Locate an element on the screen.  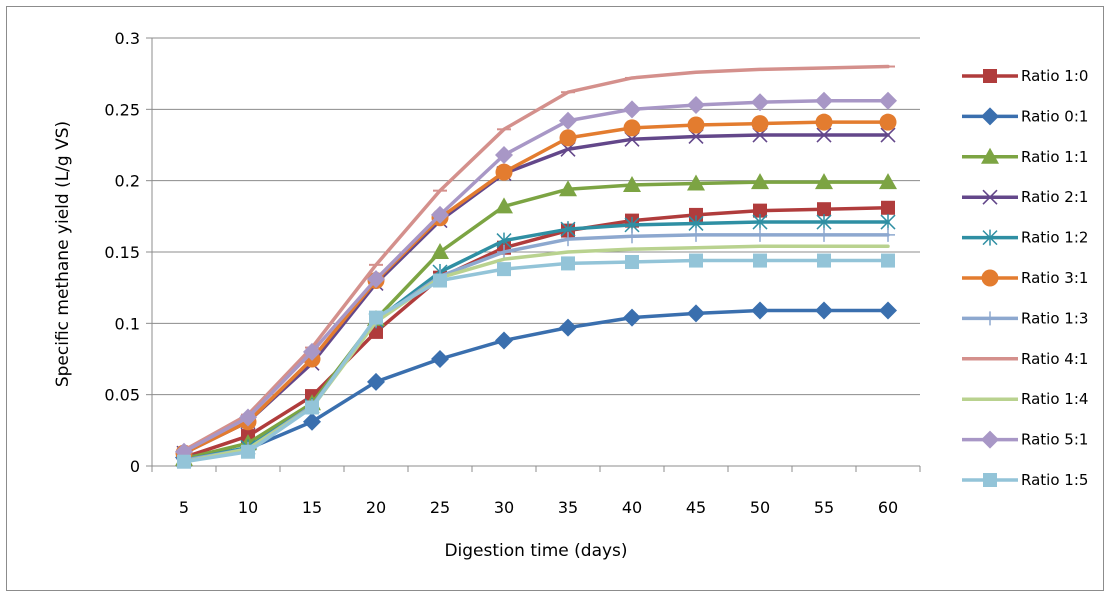
y-tick-label: 0.3 is located at coordinates (127, 38).